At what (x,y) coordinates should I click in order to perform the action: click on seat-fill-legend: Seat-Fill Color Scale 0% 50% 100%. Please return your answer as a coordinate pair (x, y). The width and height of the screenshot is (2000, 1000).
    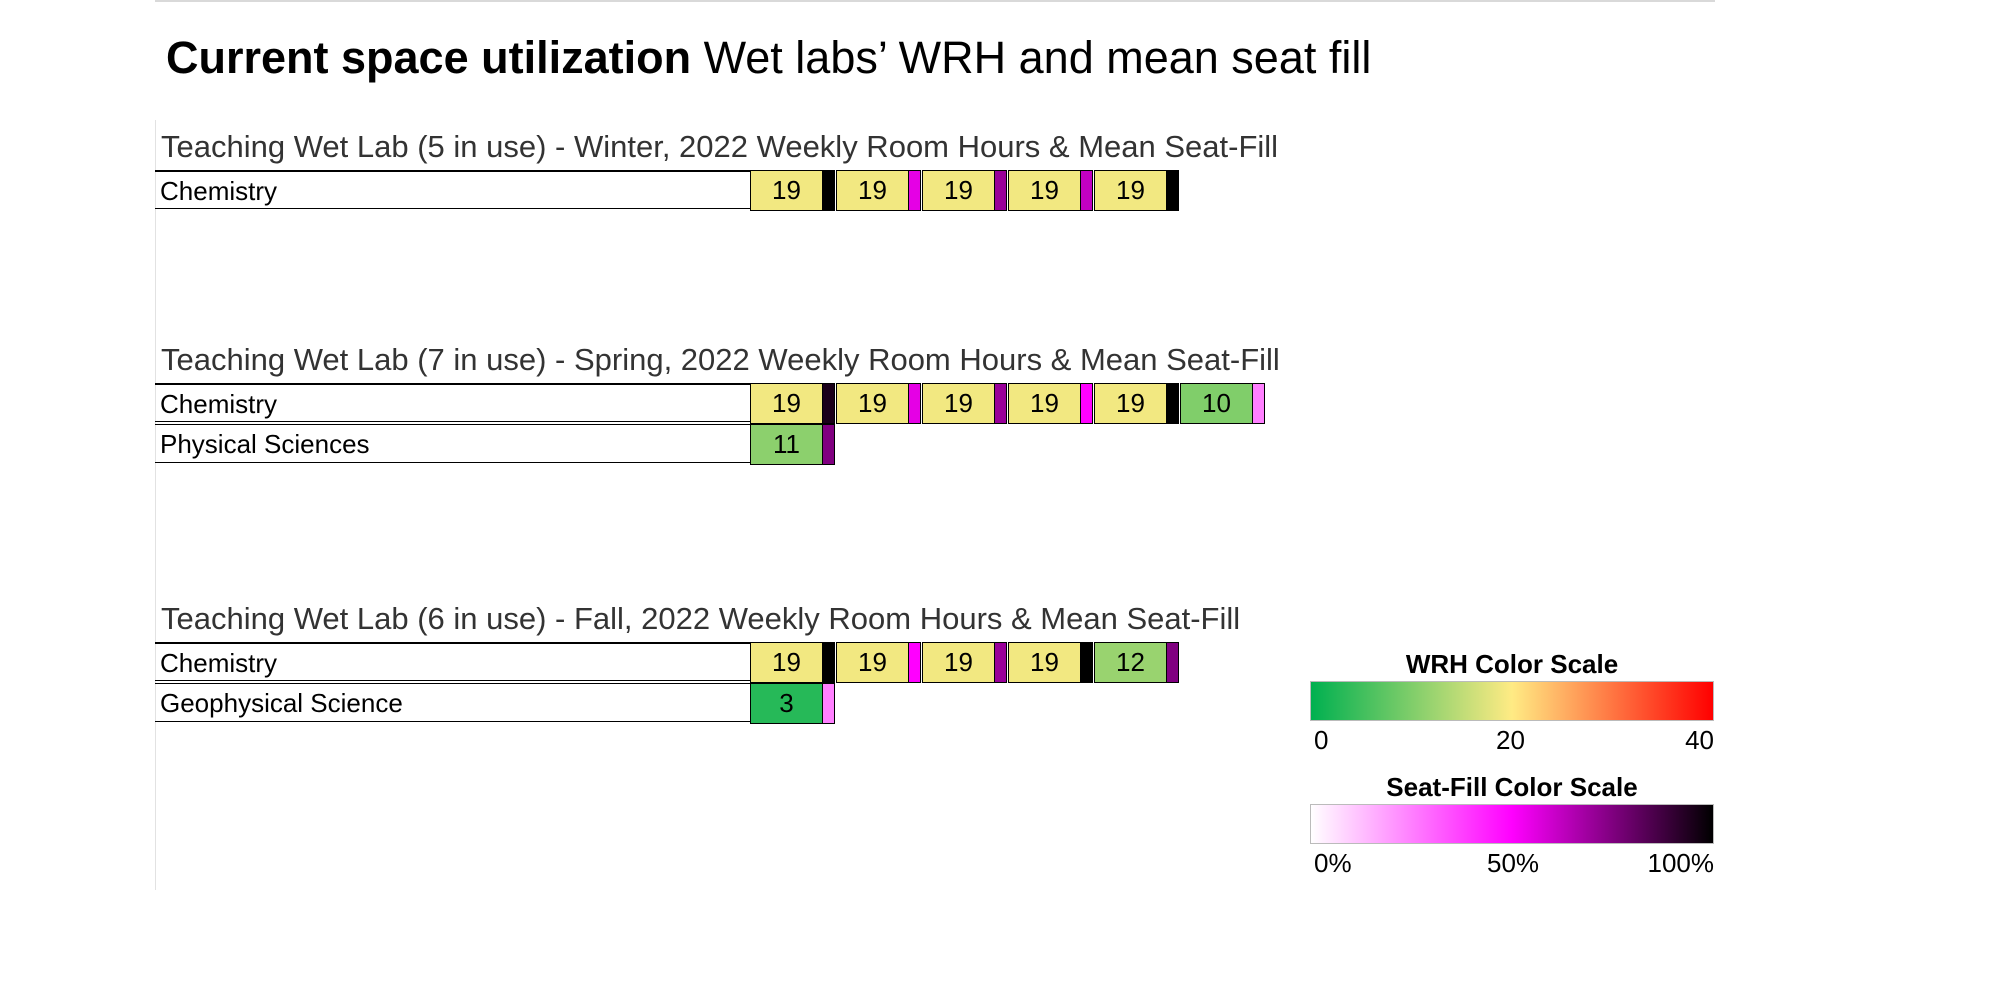
    Looking at the image, I should click on (1512, 825).